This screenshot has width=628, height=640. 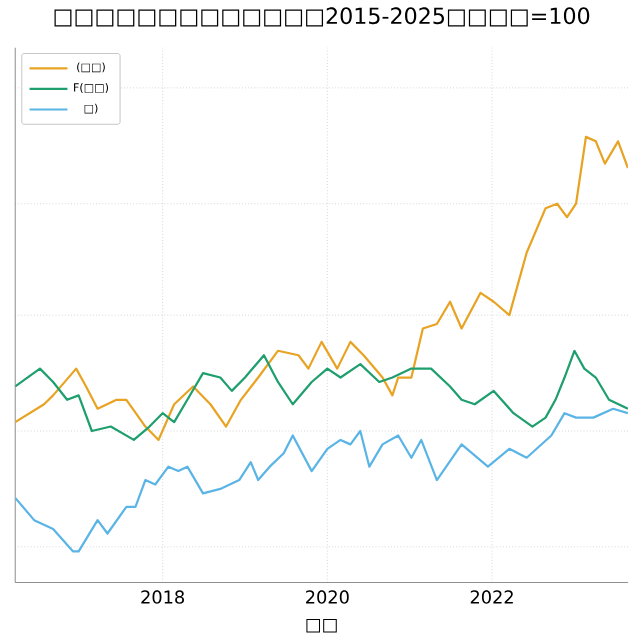 What do you see at coordinates (162, 597) in the screenshot?
I see `x-tick-label: 2018` at bounding box center [162, 597].